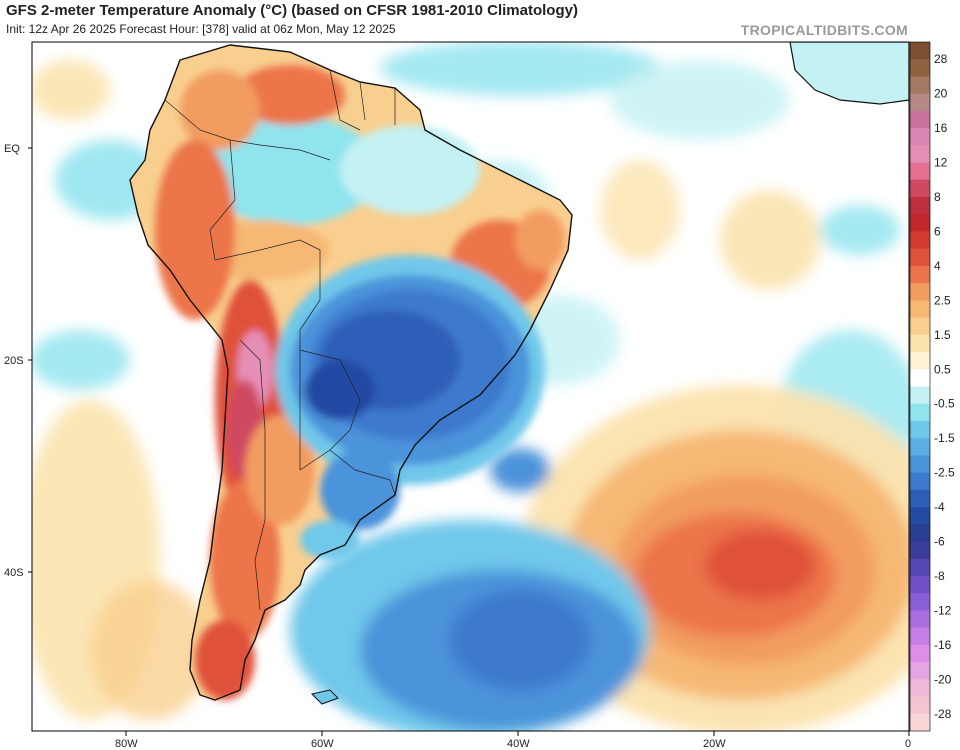 This screenshot has width=960, height=750. Describe the element at coordinates (943, 610) in the screenshot. I see `colorbar-label: -12` at that location.